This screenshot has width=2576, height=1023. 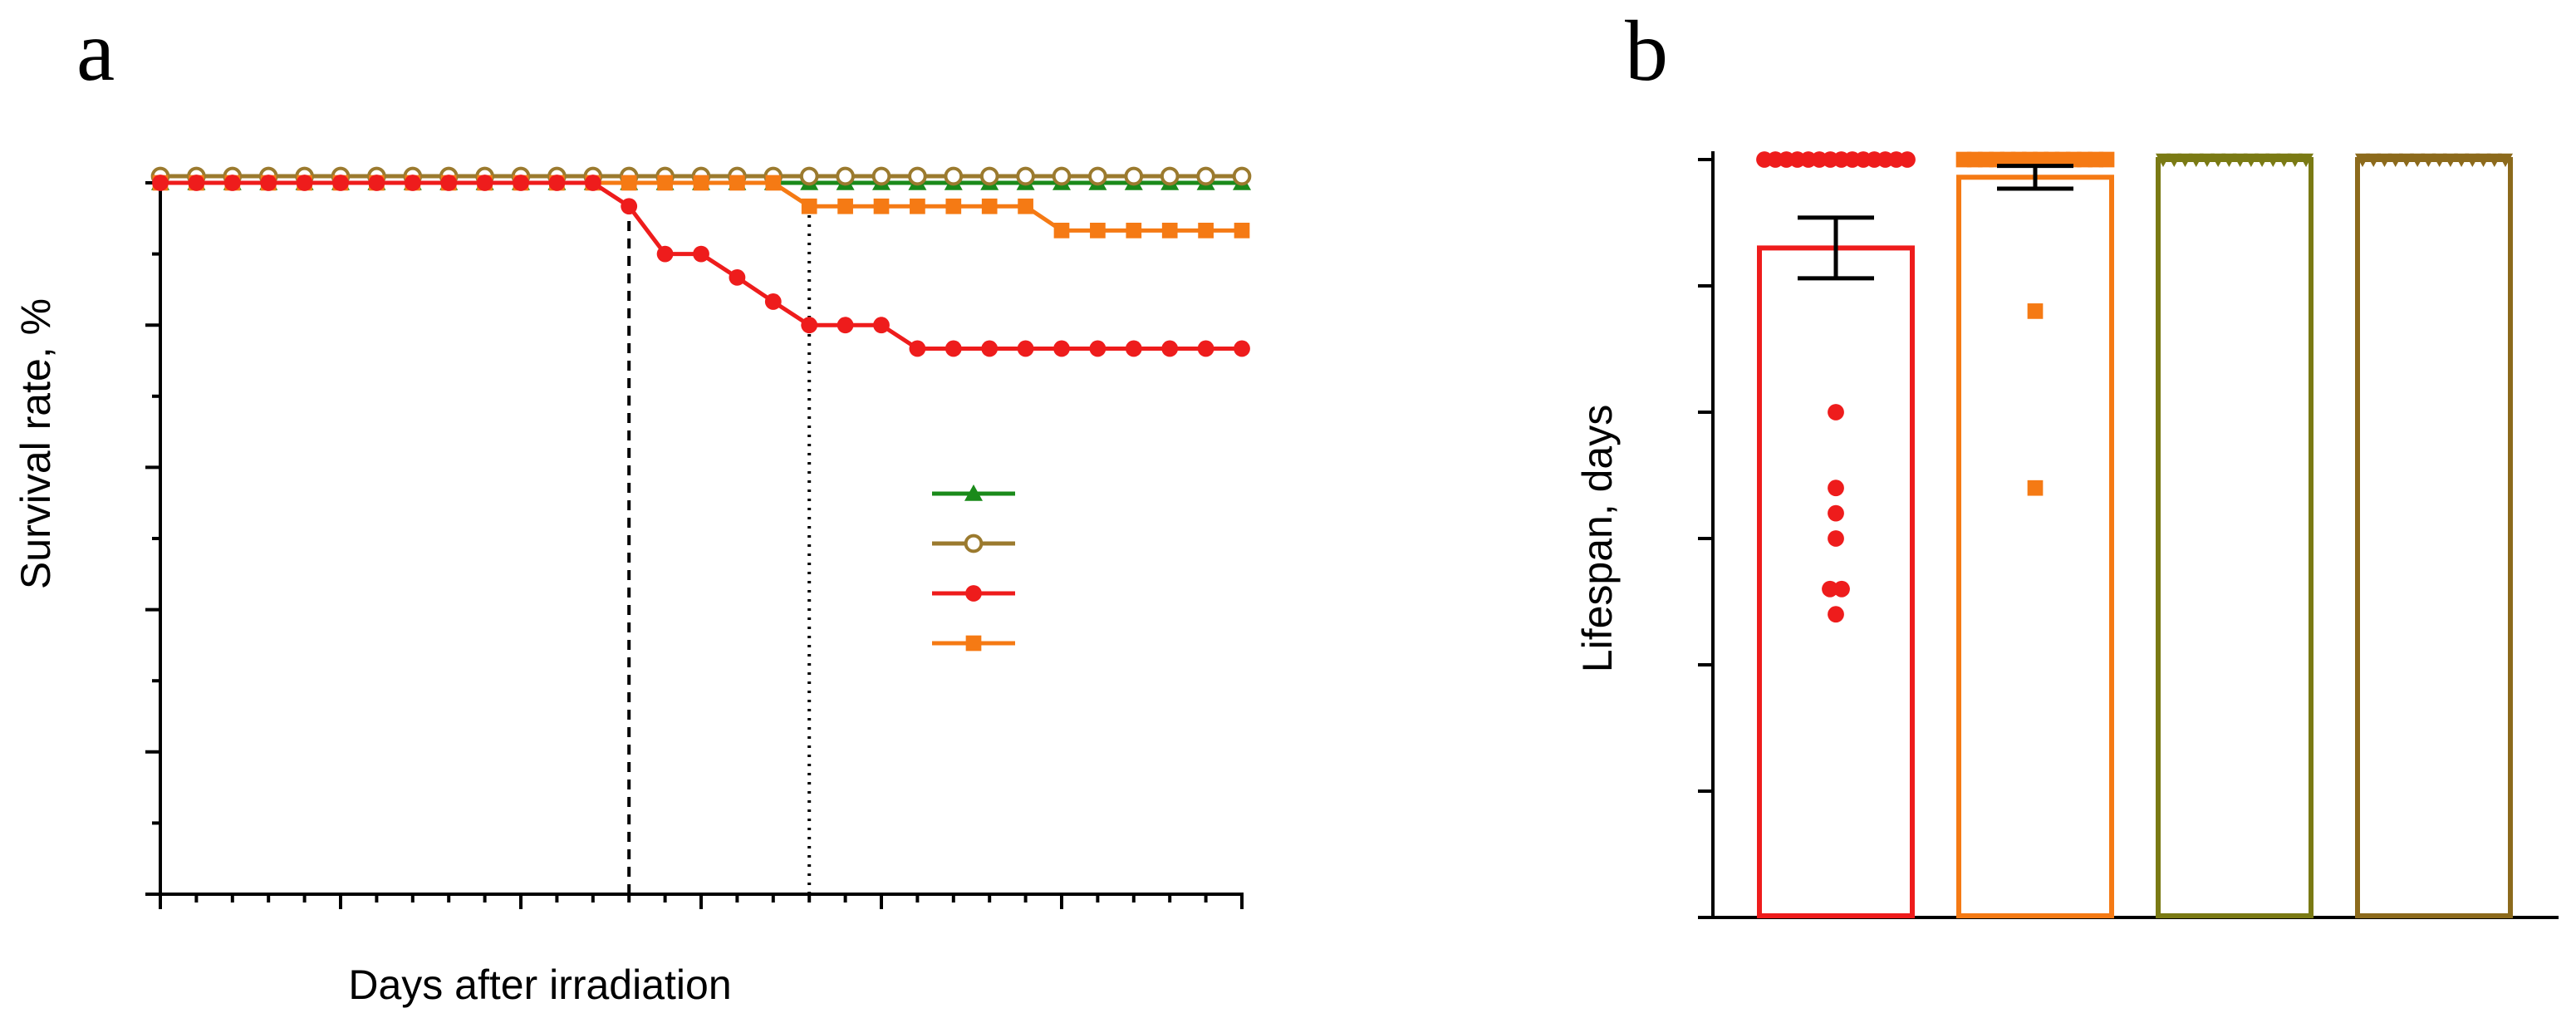 I want to click on bar-group-control-plus-lf, so click(x=2434, y=535).